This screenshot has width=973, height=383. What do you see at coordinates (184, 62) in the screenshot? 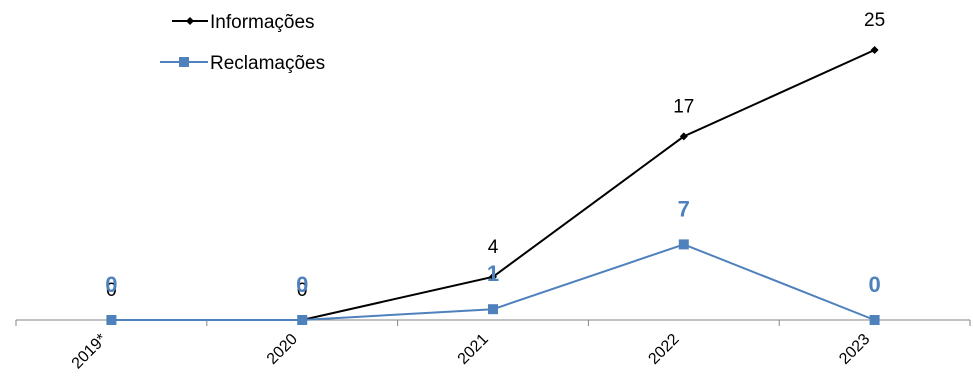
I see `legend-marker-reclamacoes` at bounding box center [184, 62].